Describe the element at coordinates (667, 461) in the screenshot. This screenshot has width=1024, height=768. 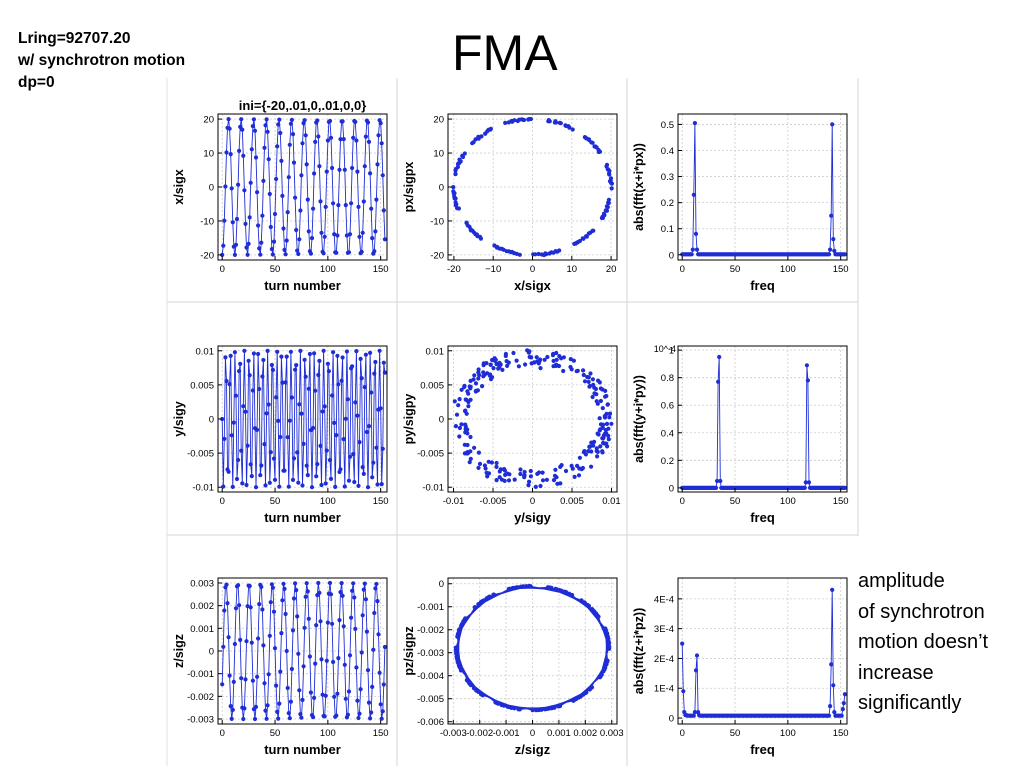
I see `fft-y-ytick-label-1: 0.2` at that location.